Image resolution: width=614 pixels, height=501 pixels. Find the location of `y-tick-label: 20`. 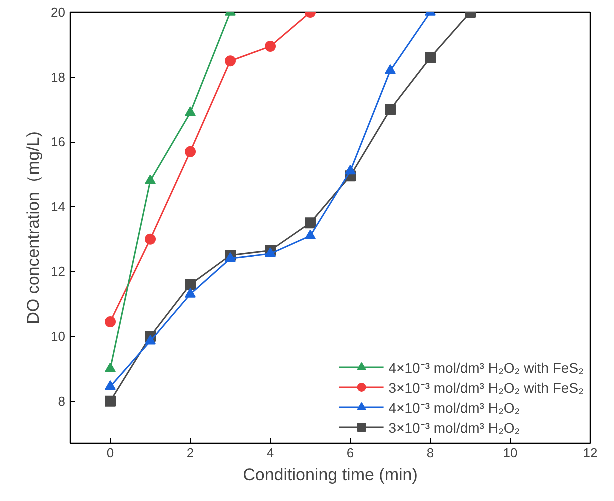

y-tick-label: 20 is located at coordinates (58, 12).